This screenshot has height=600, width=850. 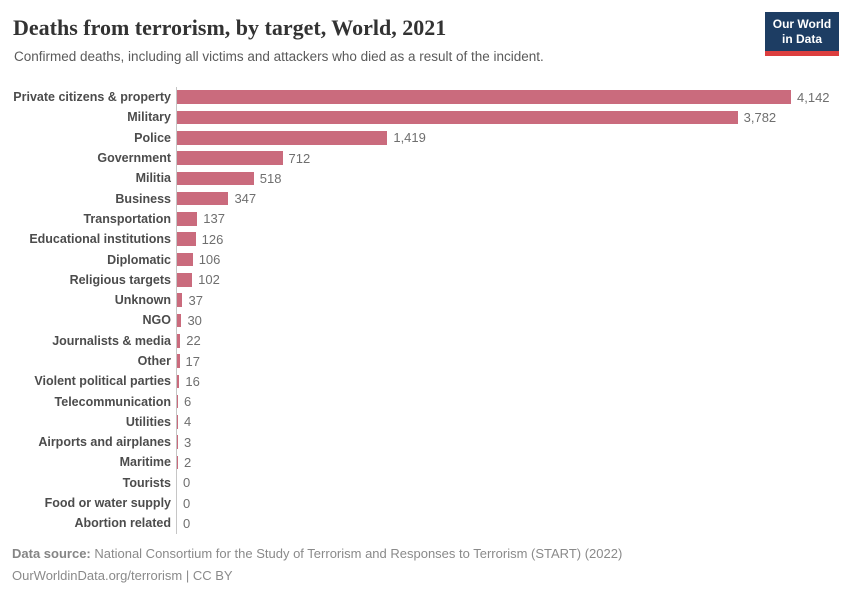 What do you see at coordinates (139, 259) in the screenshot?
I see `category-label: Diplomatic` at bounding box center [139, 259].